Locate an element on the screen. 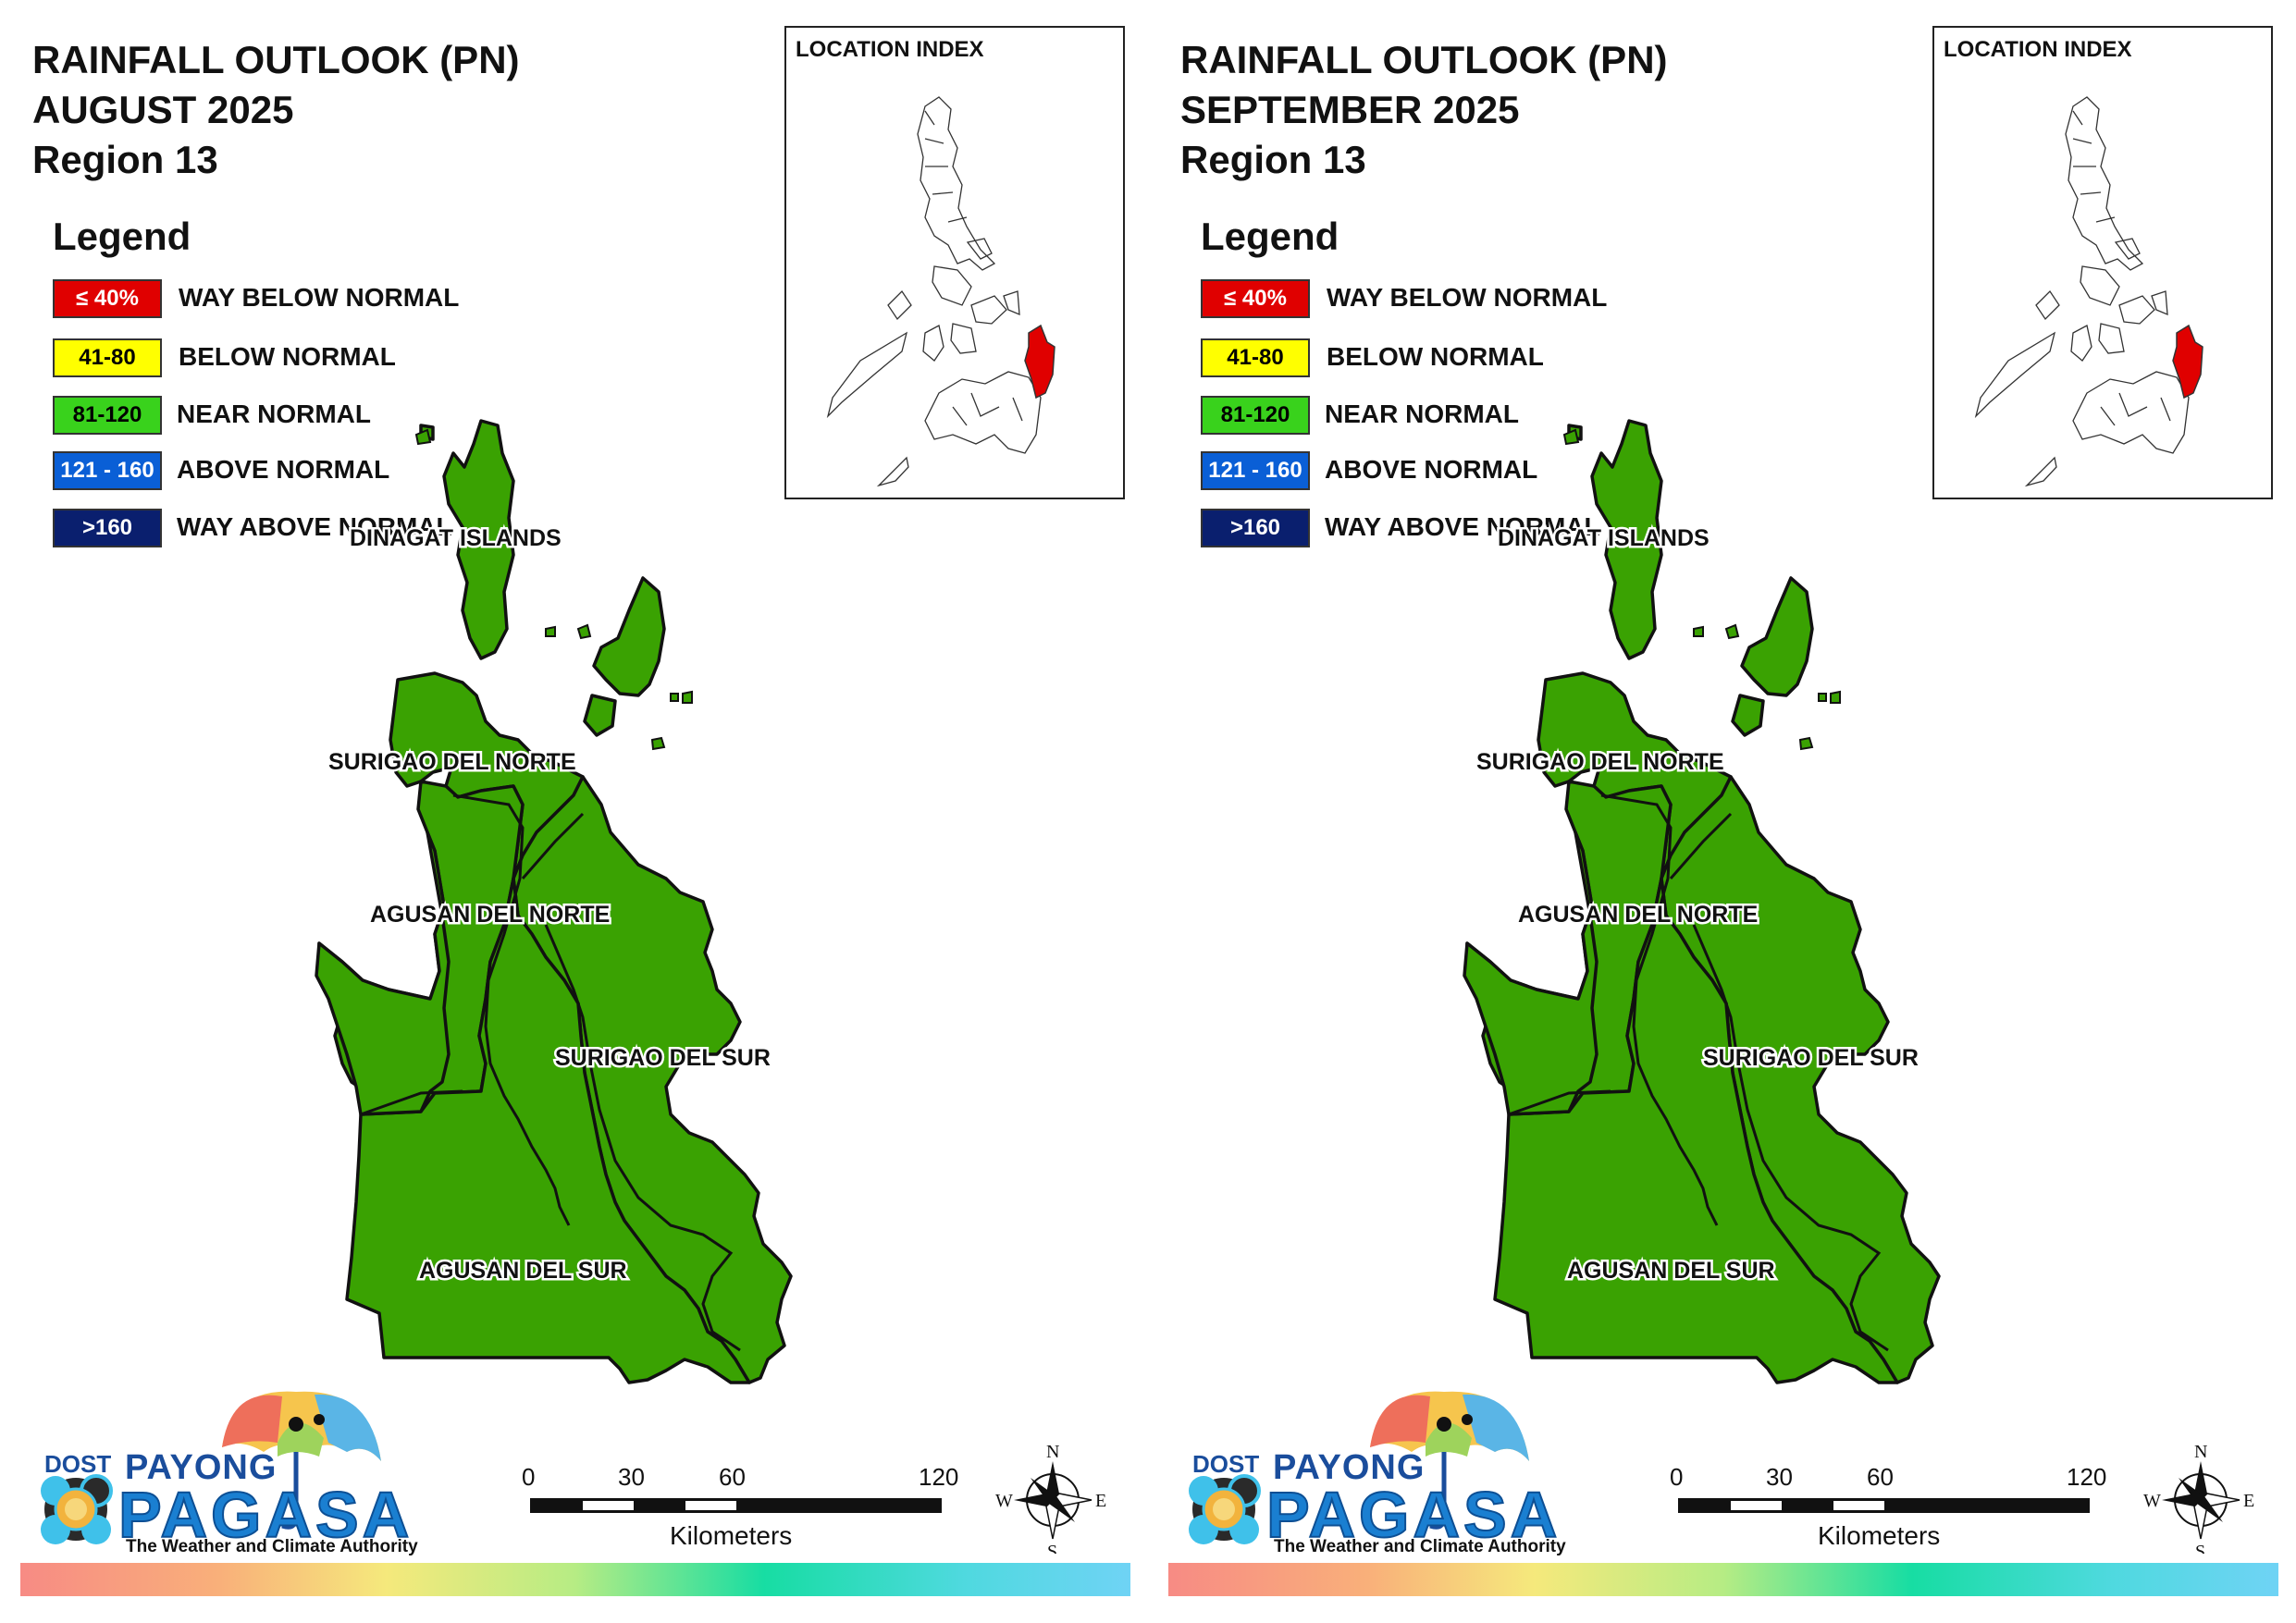 The height and width of the screenshot is (1623, 2296). title-month: SEPTEMBER 2025 is located at coordinates (1350, 109).